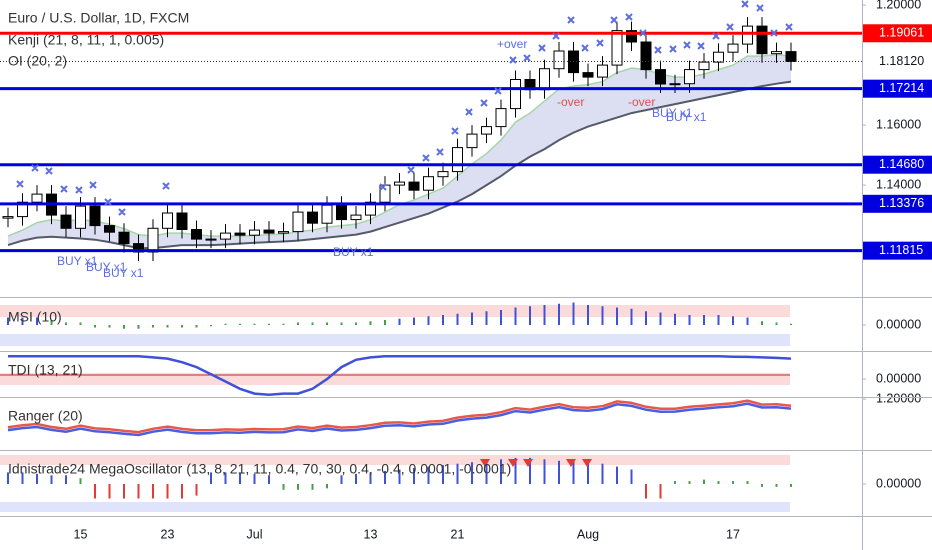  What do you see at coordinates (353, 252) in the screenshot?
I see `annotation: BUY x1` at bounding box center [353, 252].